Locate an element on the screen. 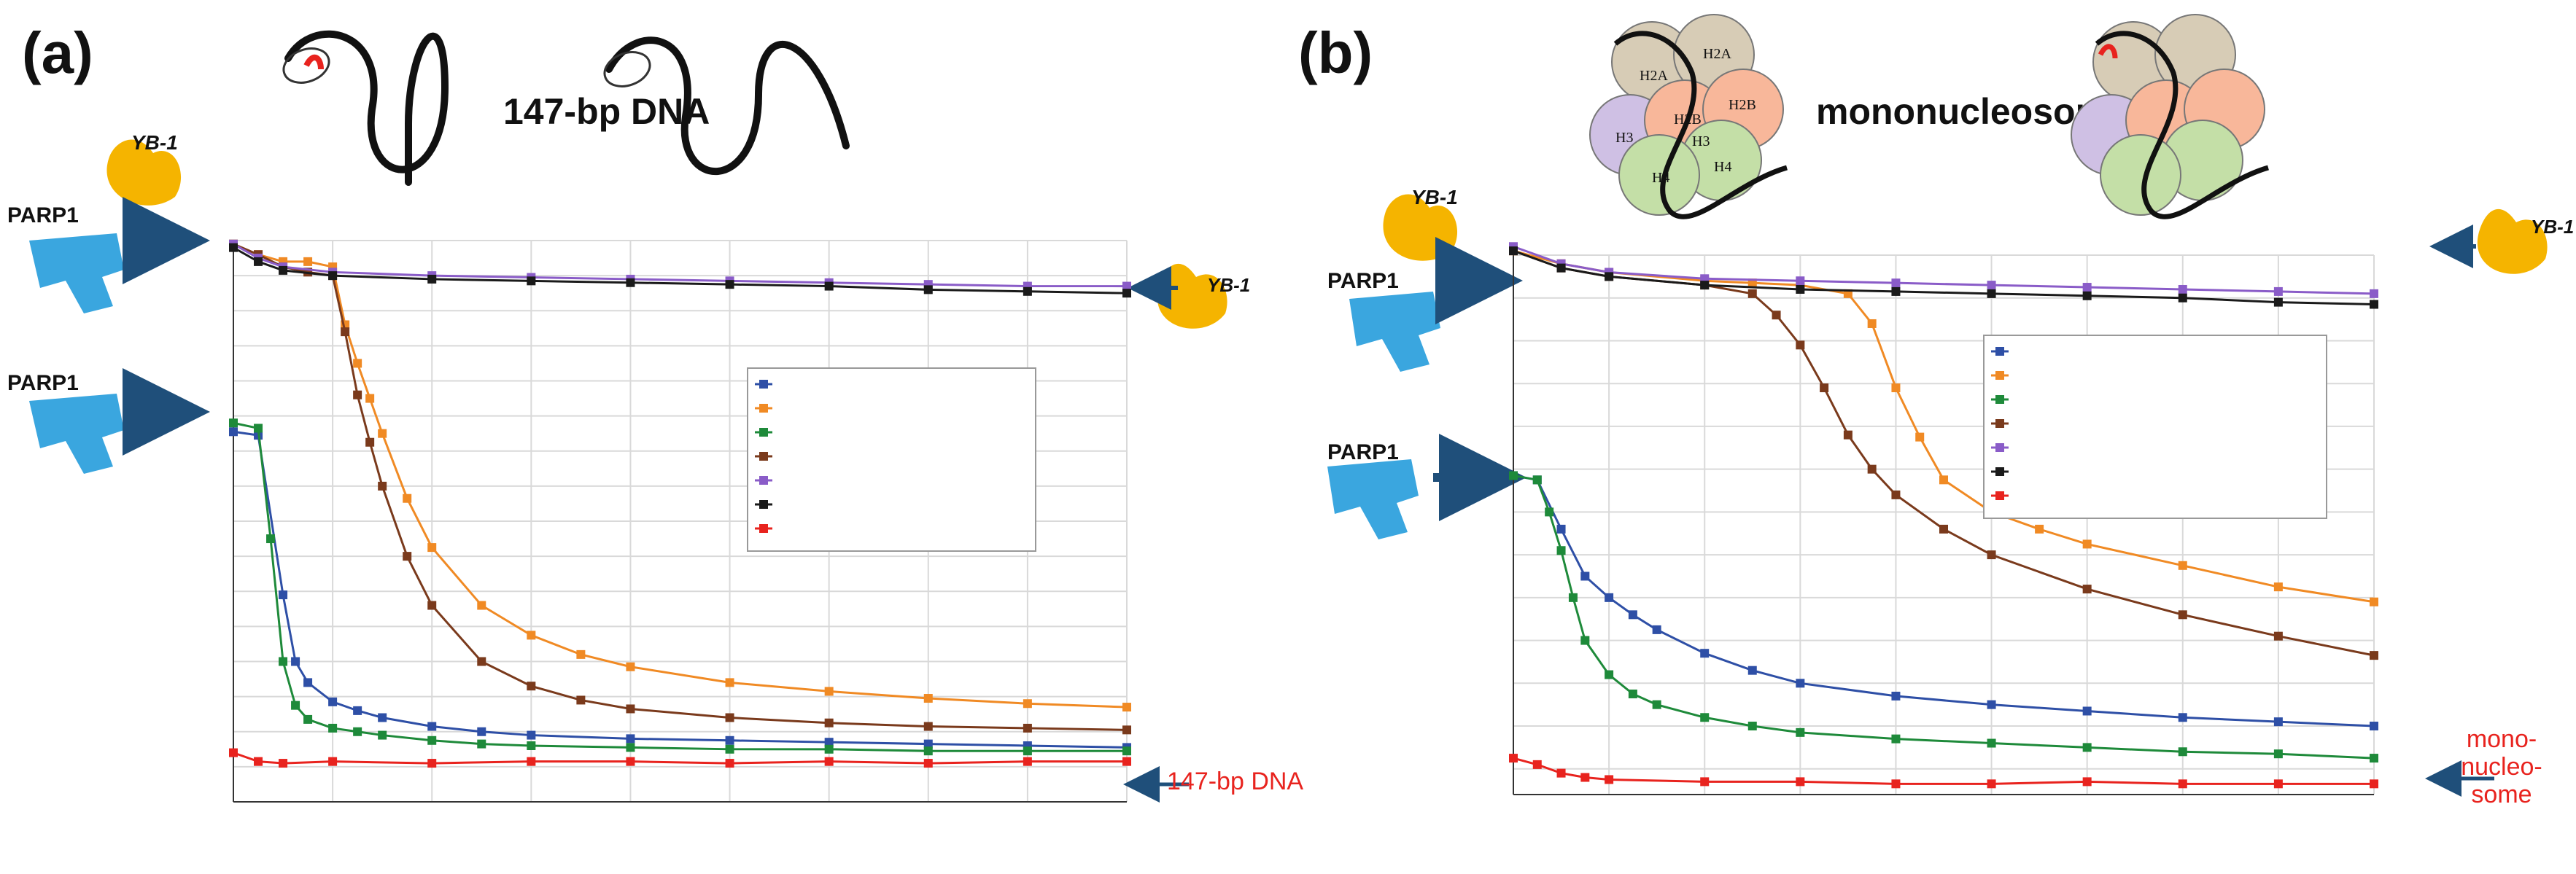 The image size is (2576, 874). parp1-text-b2: PARP1 is located at coordinates (1363, 452).